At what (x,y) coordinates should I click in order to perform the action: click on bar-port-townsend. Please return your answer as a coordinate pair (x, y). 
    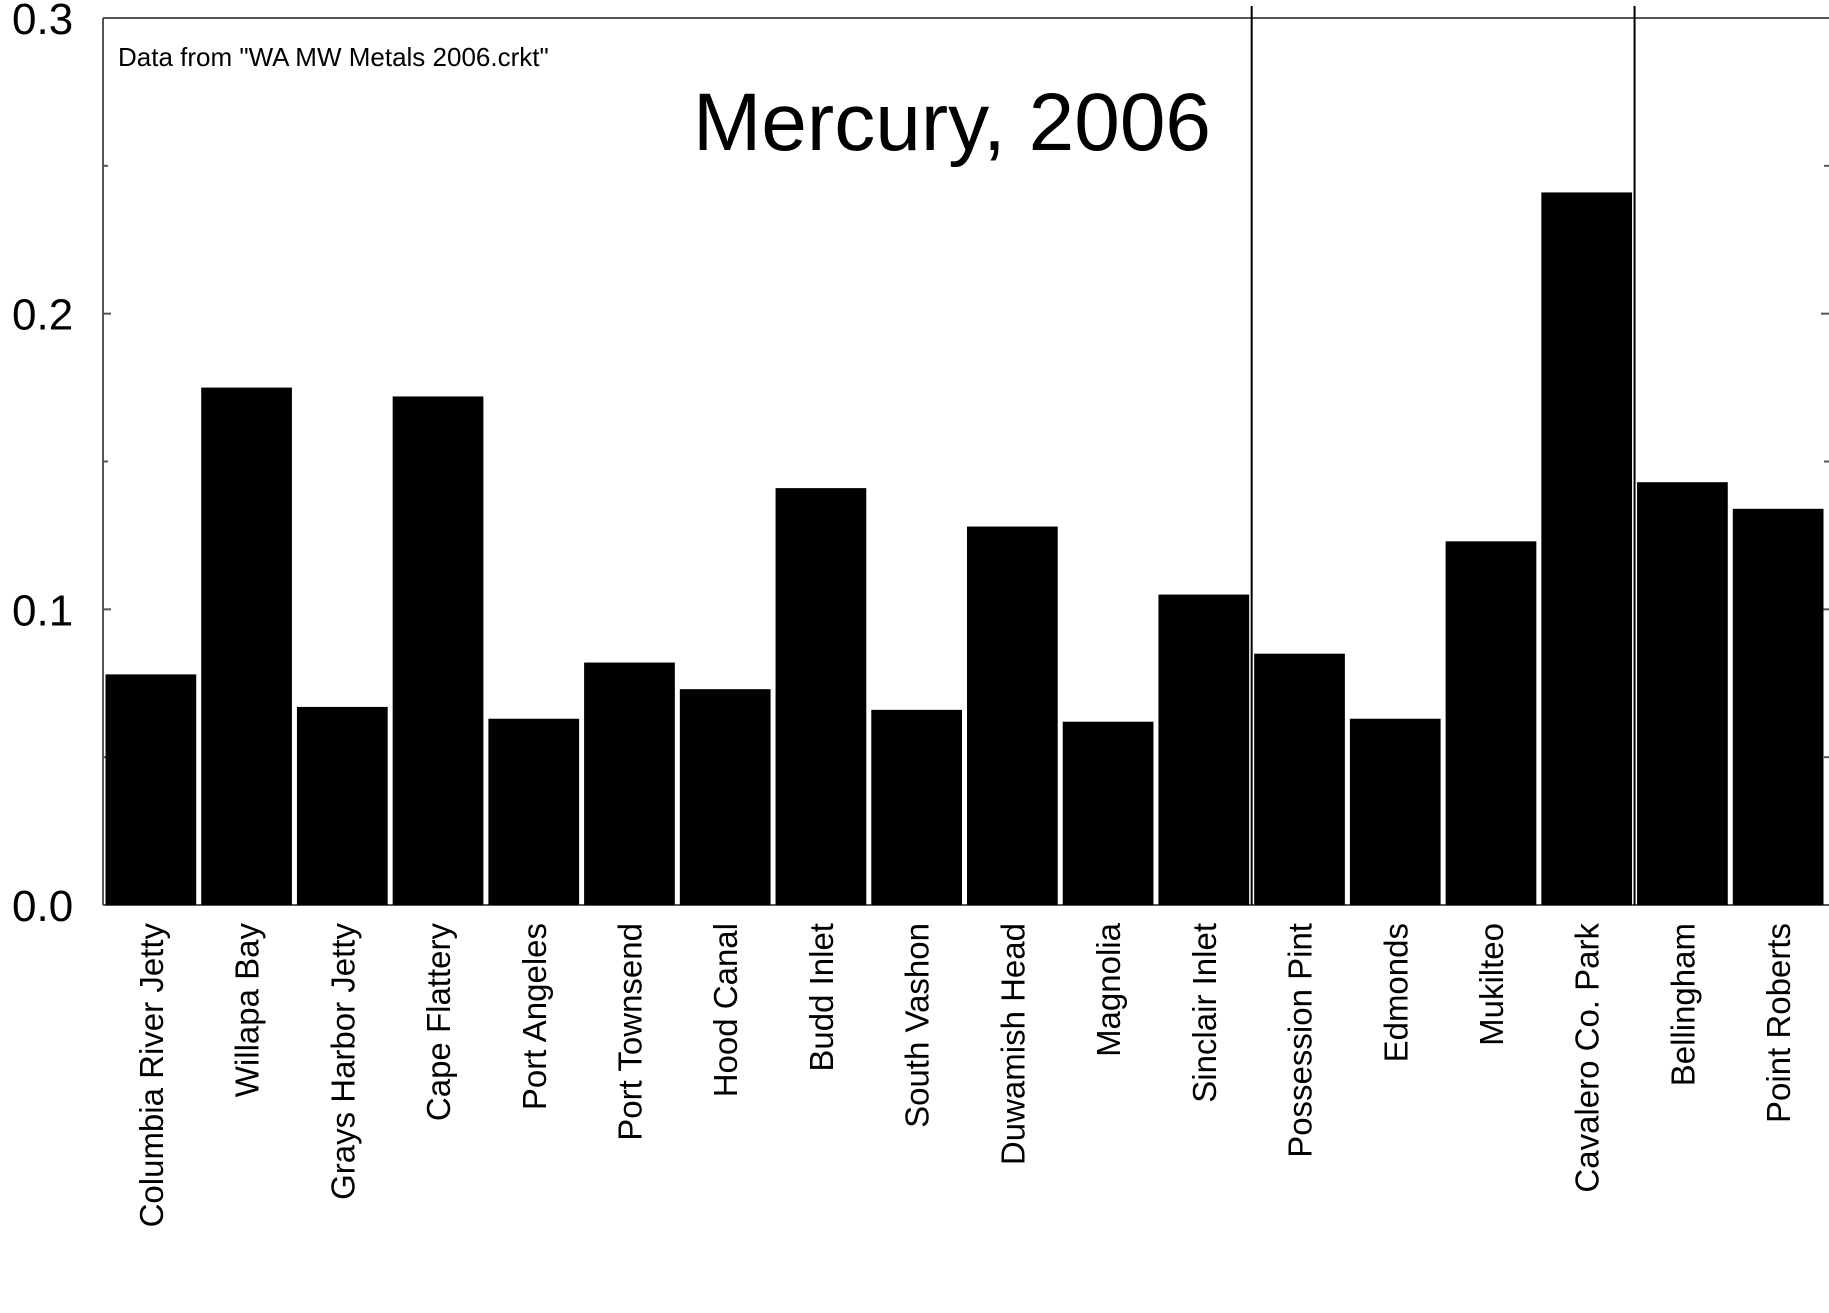
    Looking at the image, I should click on (629, 783).